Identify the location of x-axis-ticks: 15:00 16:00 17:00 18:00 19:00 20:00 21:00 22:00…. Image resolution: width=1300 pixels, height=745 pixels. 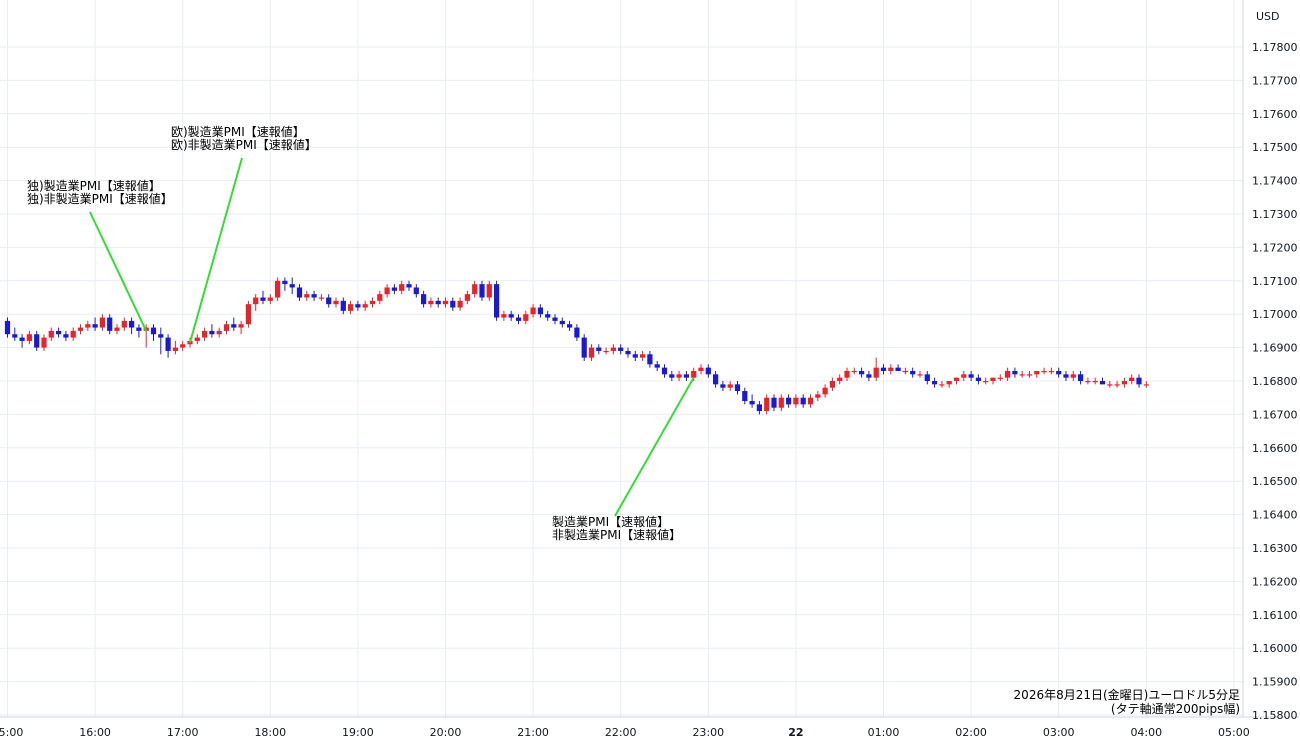
(625, 732).